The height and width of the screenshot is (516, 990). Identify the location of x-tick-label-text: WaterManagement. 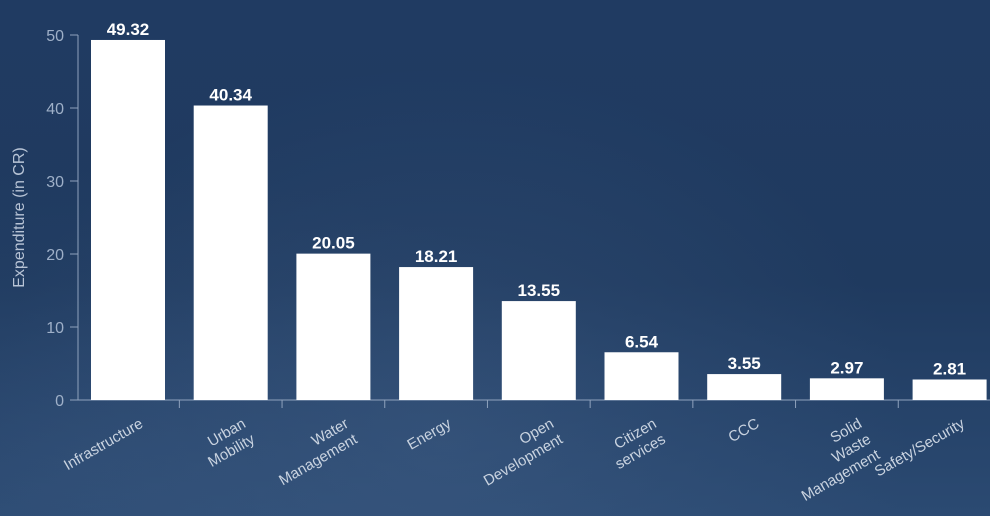
(314, 452).